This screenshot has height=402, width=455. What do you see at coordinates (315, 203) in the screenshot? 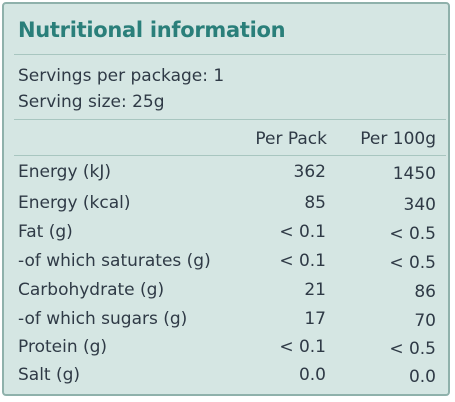
I see `per-pack-value: 85` at bounding box center [315, 203].